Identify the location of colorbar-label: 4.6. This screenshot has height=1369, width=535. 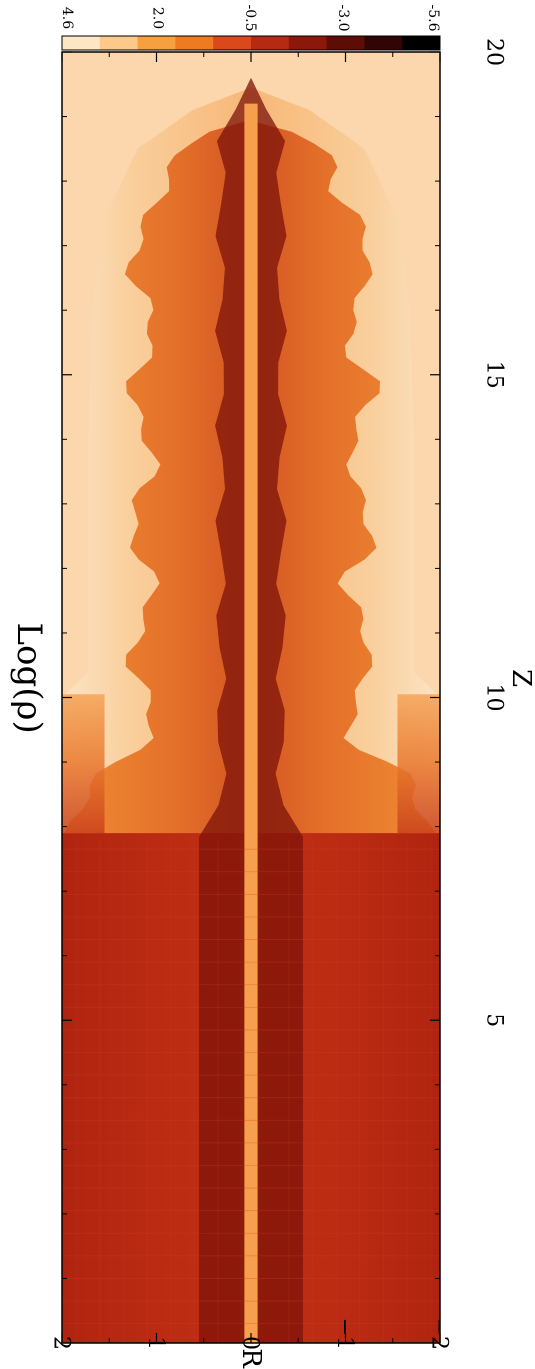
(67, 18).